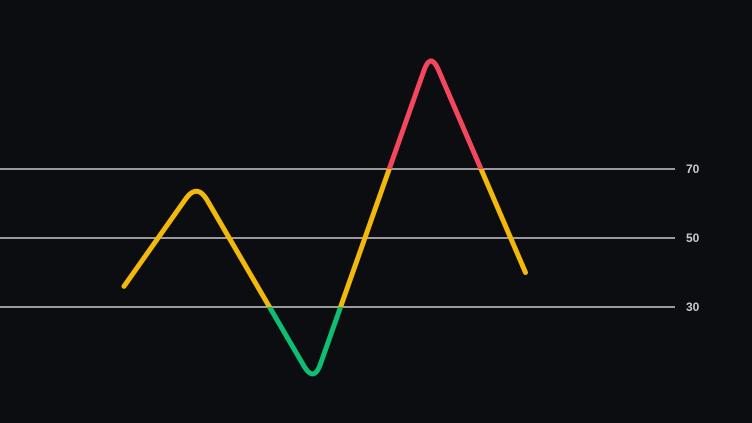 The width and height of the screenshot is (752, 423). What do you see at coordinates (693, 238) in the screenshot?
I see `reference-label-50: 50` at bounding box center [693, 238].